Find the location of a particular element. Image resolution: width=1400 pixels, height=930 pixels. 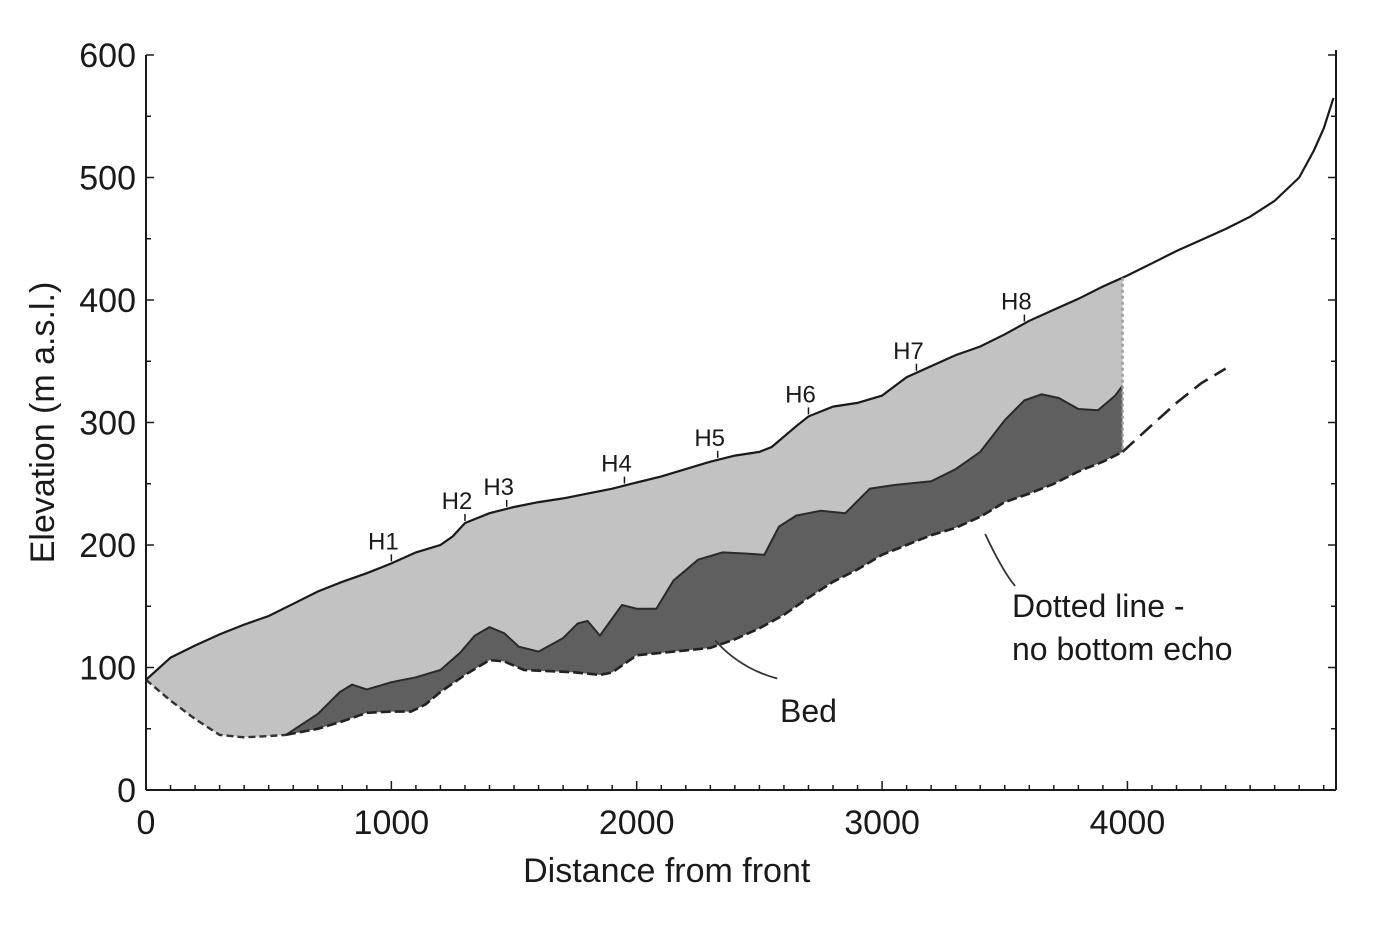

marker-label: H3 is located at coordinates (498, 487).